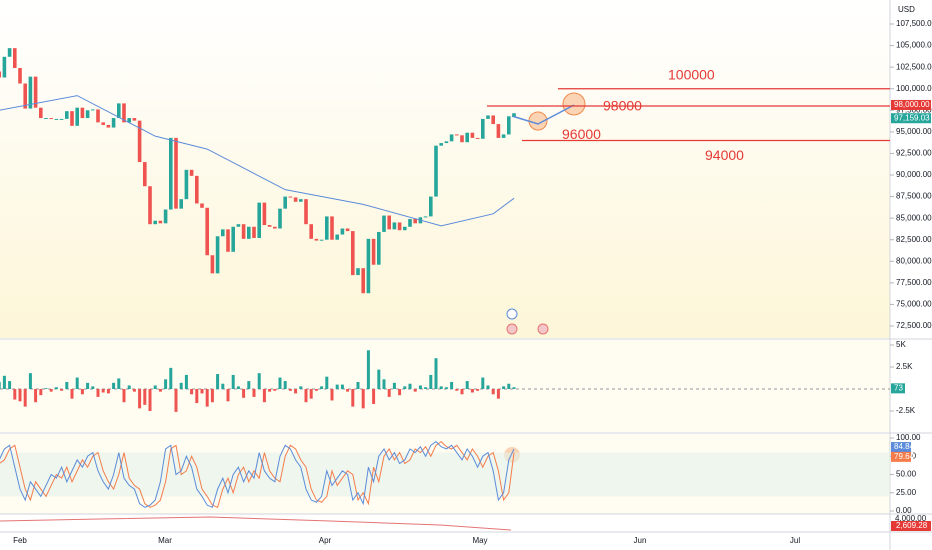 This screenshot has height=550, width=932. I want to click on x-tick-label: Jun, so click(640, 540).